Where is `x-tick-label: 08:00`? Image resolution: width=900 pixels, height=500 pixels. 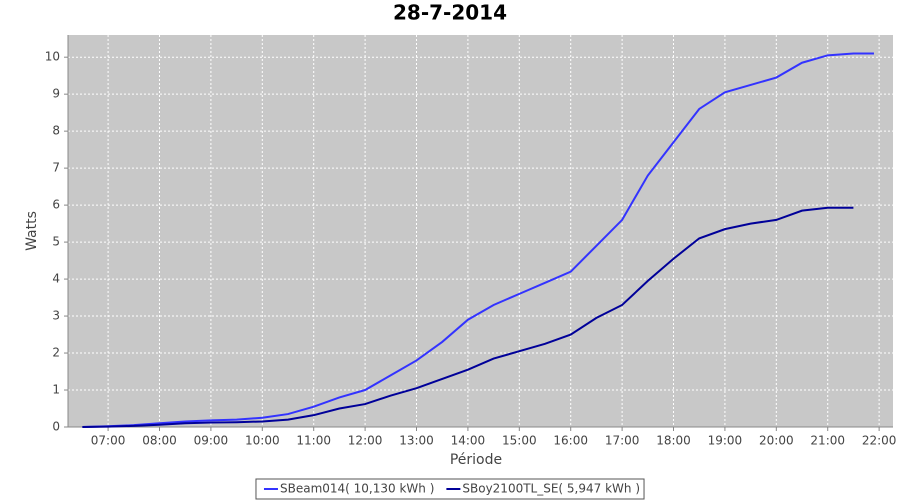
x-tick-label: 08:00 is located at coordinates (159, 441).